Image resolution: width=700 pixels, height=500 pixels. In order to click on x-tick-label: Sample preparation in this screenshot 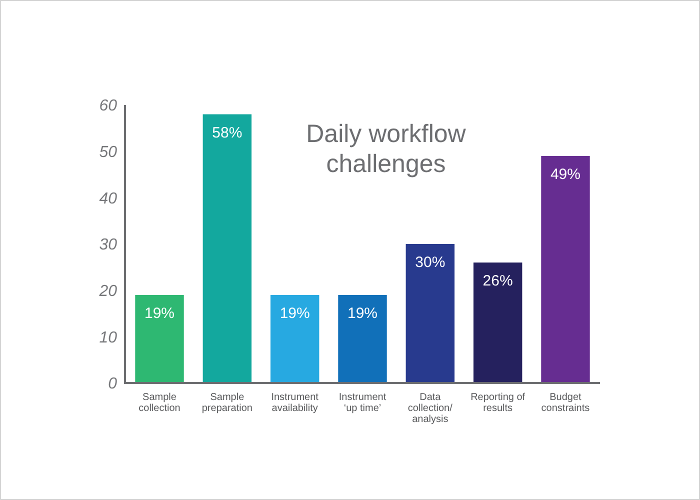, I will do `click(227, 403)`.